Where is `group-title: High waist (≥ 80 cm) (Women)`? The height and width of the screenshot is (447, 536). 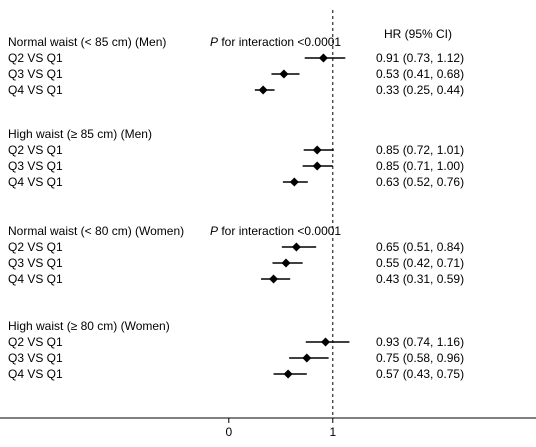 group-title: High waist (≥ 80 cm) (Women) is located at coordinates (89, 326).